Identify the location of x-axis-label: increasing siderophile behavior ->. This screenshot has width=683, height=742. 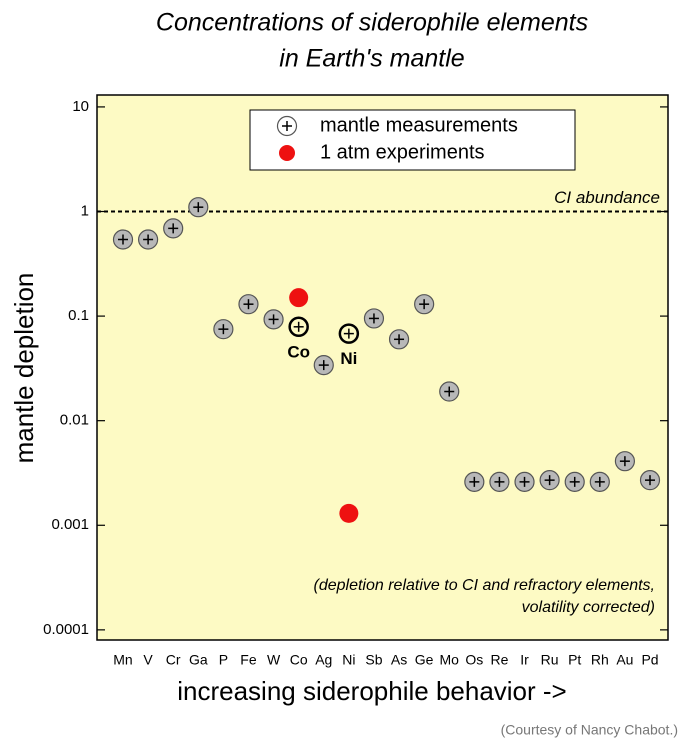
(372, 691).